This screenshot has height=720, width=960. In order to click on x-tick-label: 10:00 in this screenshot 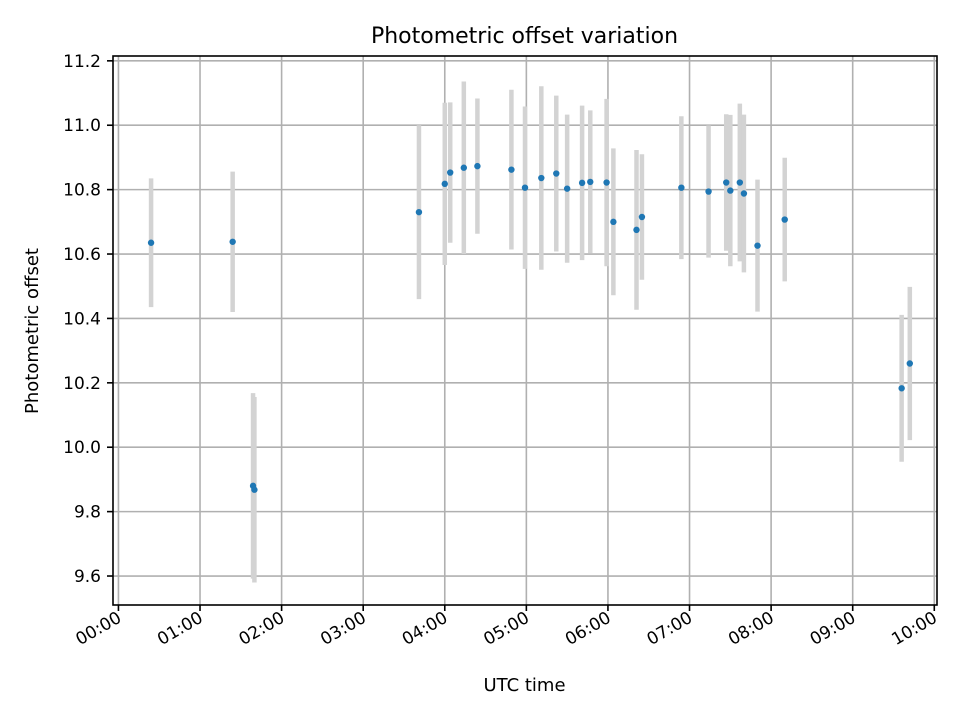, I will do `click(914, 629)`.